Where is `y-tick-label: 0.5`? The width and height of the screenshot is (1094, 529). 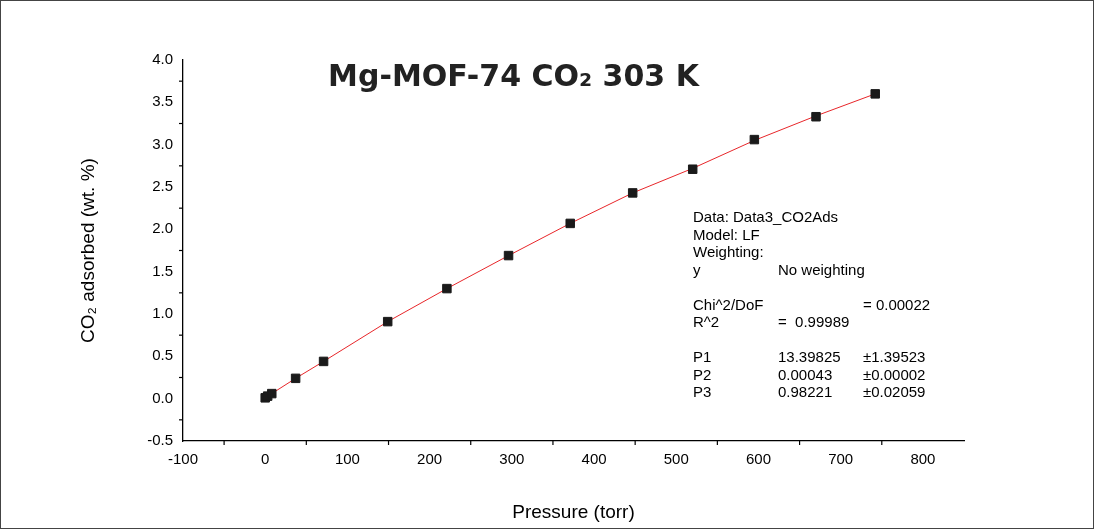
y-tick-label: 0.5 is located at coordinates (162, 355).